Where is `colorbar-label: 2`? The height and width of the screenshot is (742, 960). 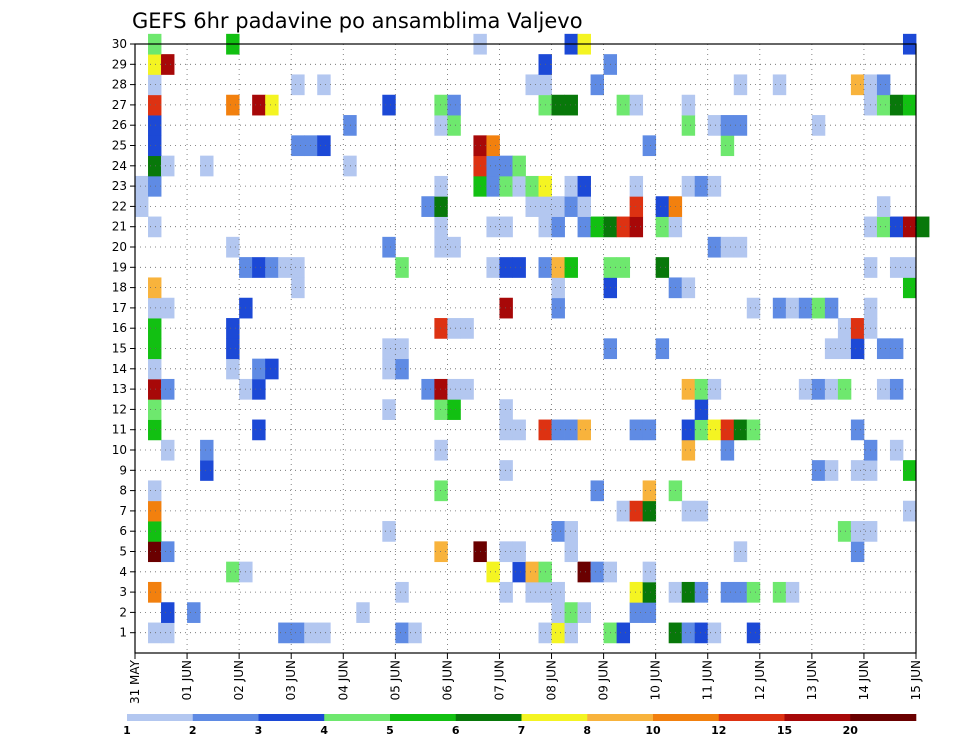 colorbar-label: 2 is located at coordinates (193, 730).